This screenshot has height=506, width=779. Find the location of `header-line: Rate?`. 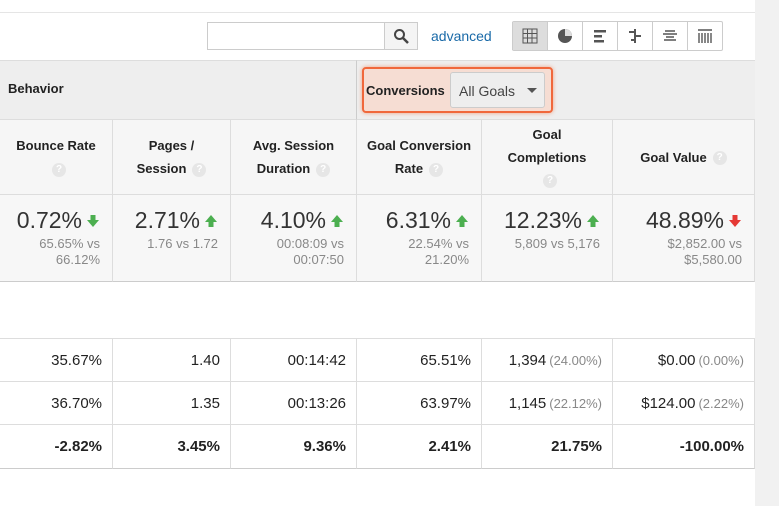

header-line: Rate? is located at coordinates (419, 168).